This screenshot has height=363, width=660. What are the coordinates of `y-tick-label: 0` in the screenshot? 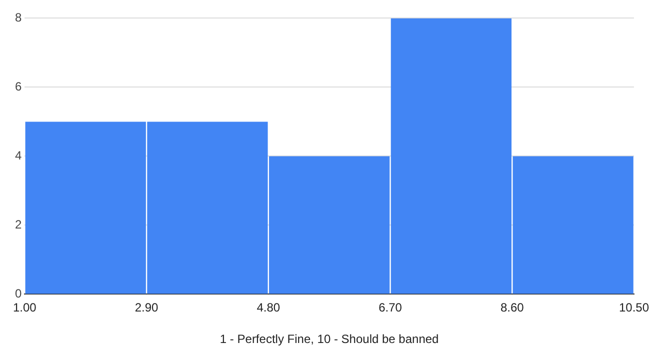 It's located at (18, 293).